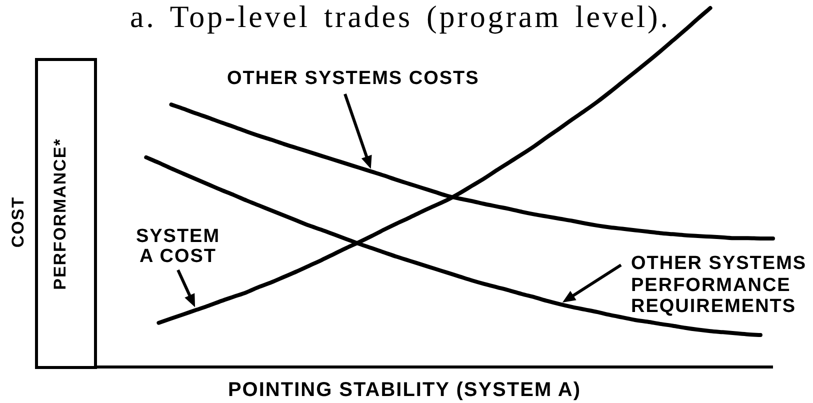 The height and width of the screenshot is (403, 813). Describe the element at coordinates (404, 390) in the screenshot. I see `x-axis-title: POINTING STABILITY (SYSTEM A)` at that location.